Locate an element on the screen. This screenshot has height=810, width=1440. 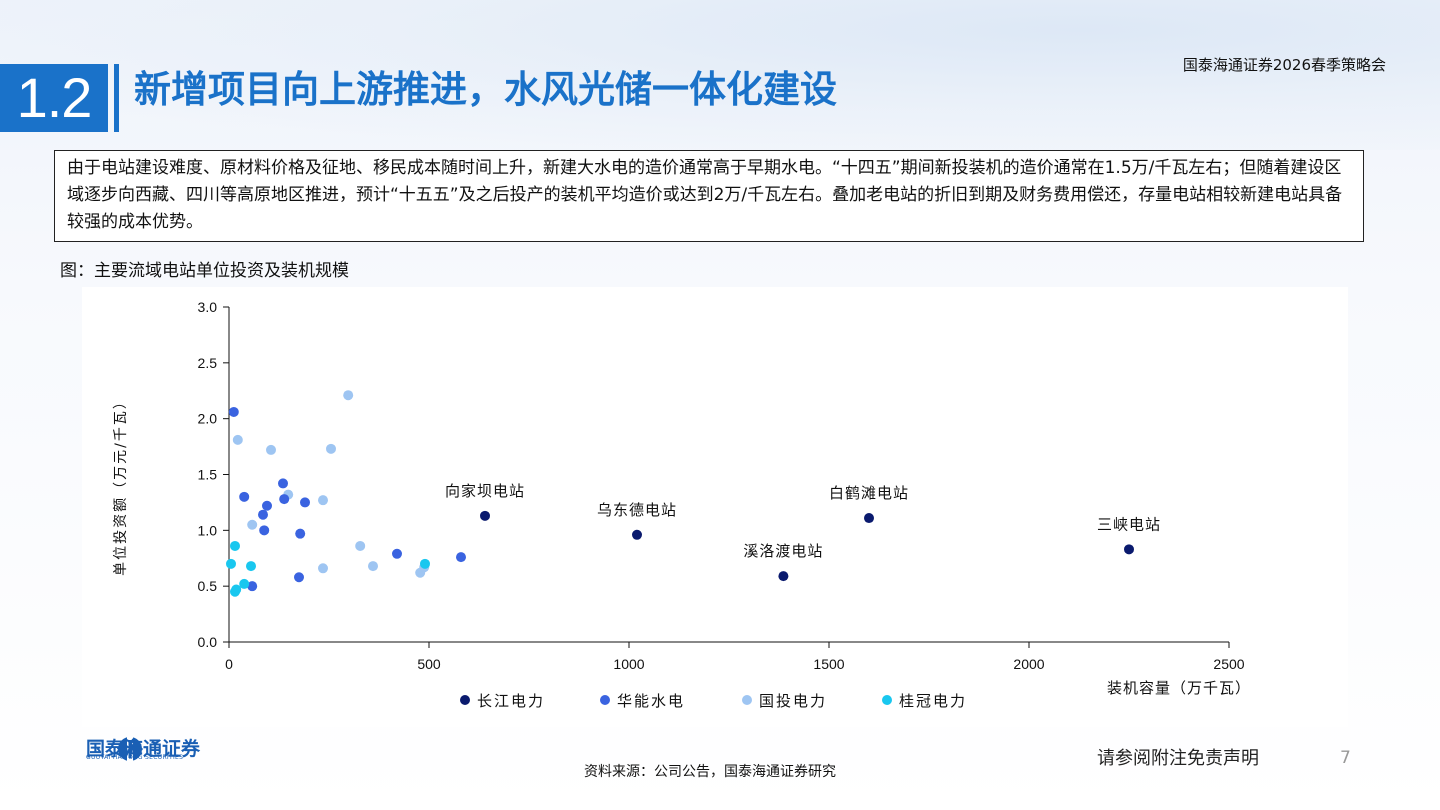
logo-text: 国泰海通证券 is located at coordinates (143, 749).